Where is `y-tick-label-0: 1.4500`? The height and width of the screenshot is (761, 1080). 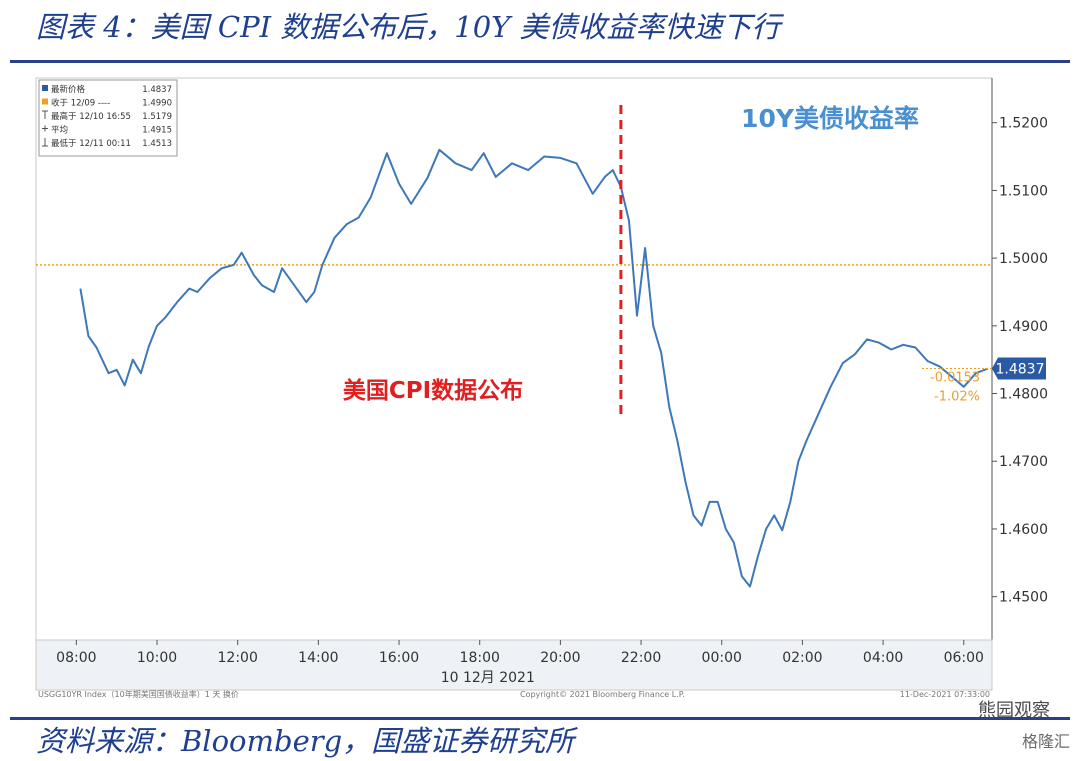 y-tick-label-0: 1.4500 is located at coordinates (1023, 598).